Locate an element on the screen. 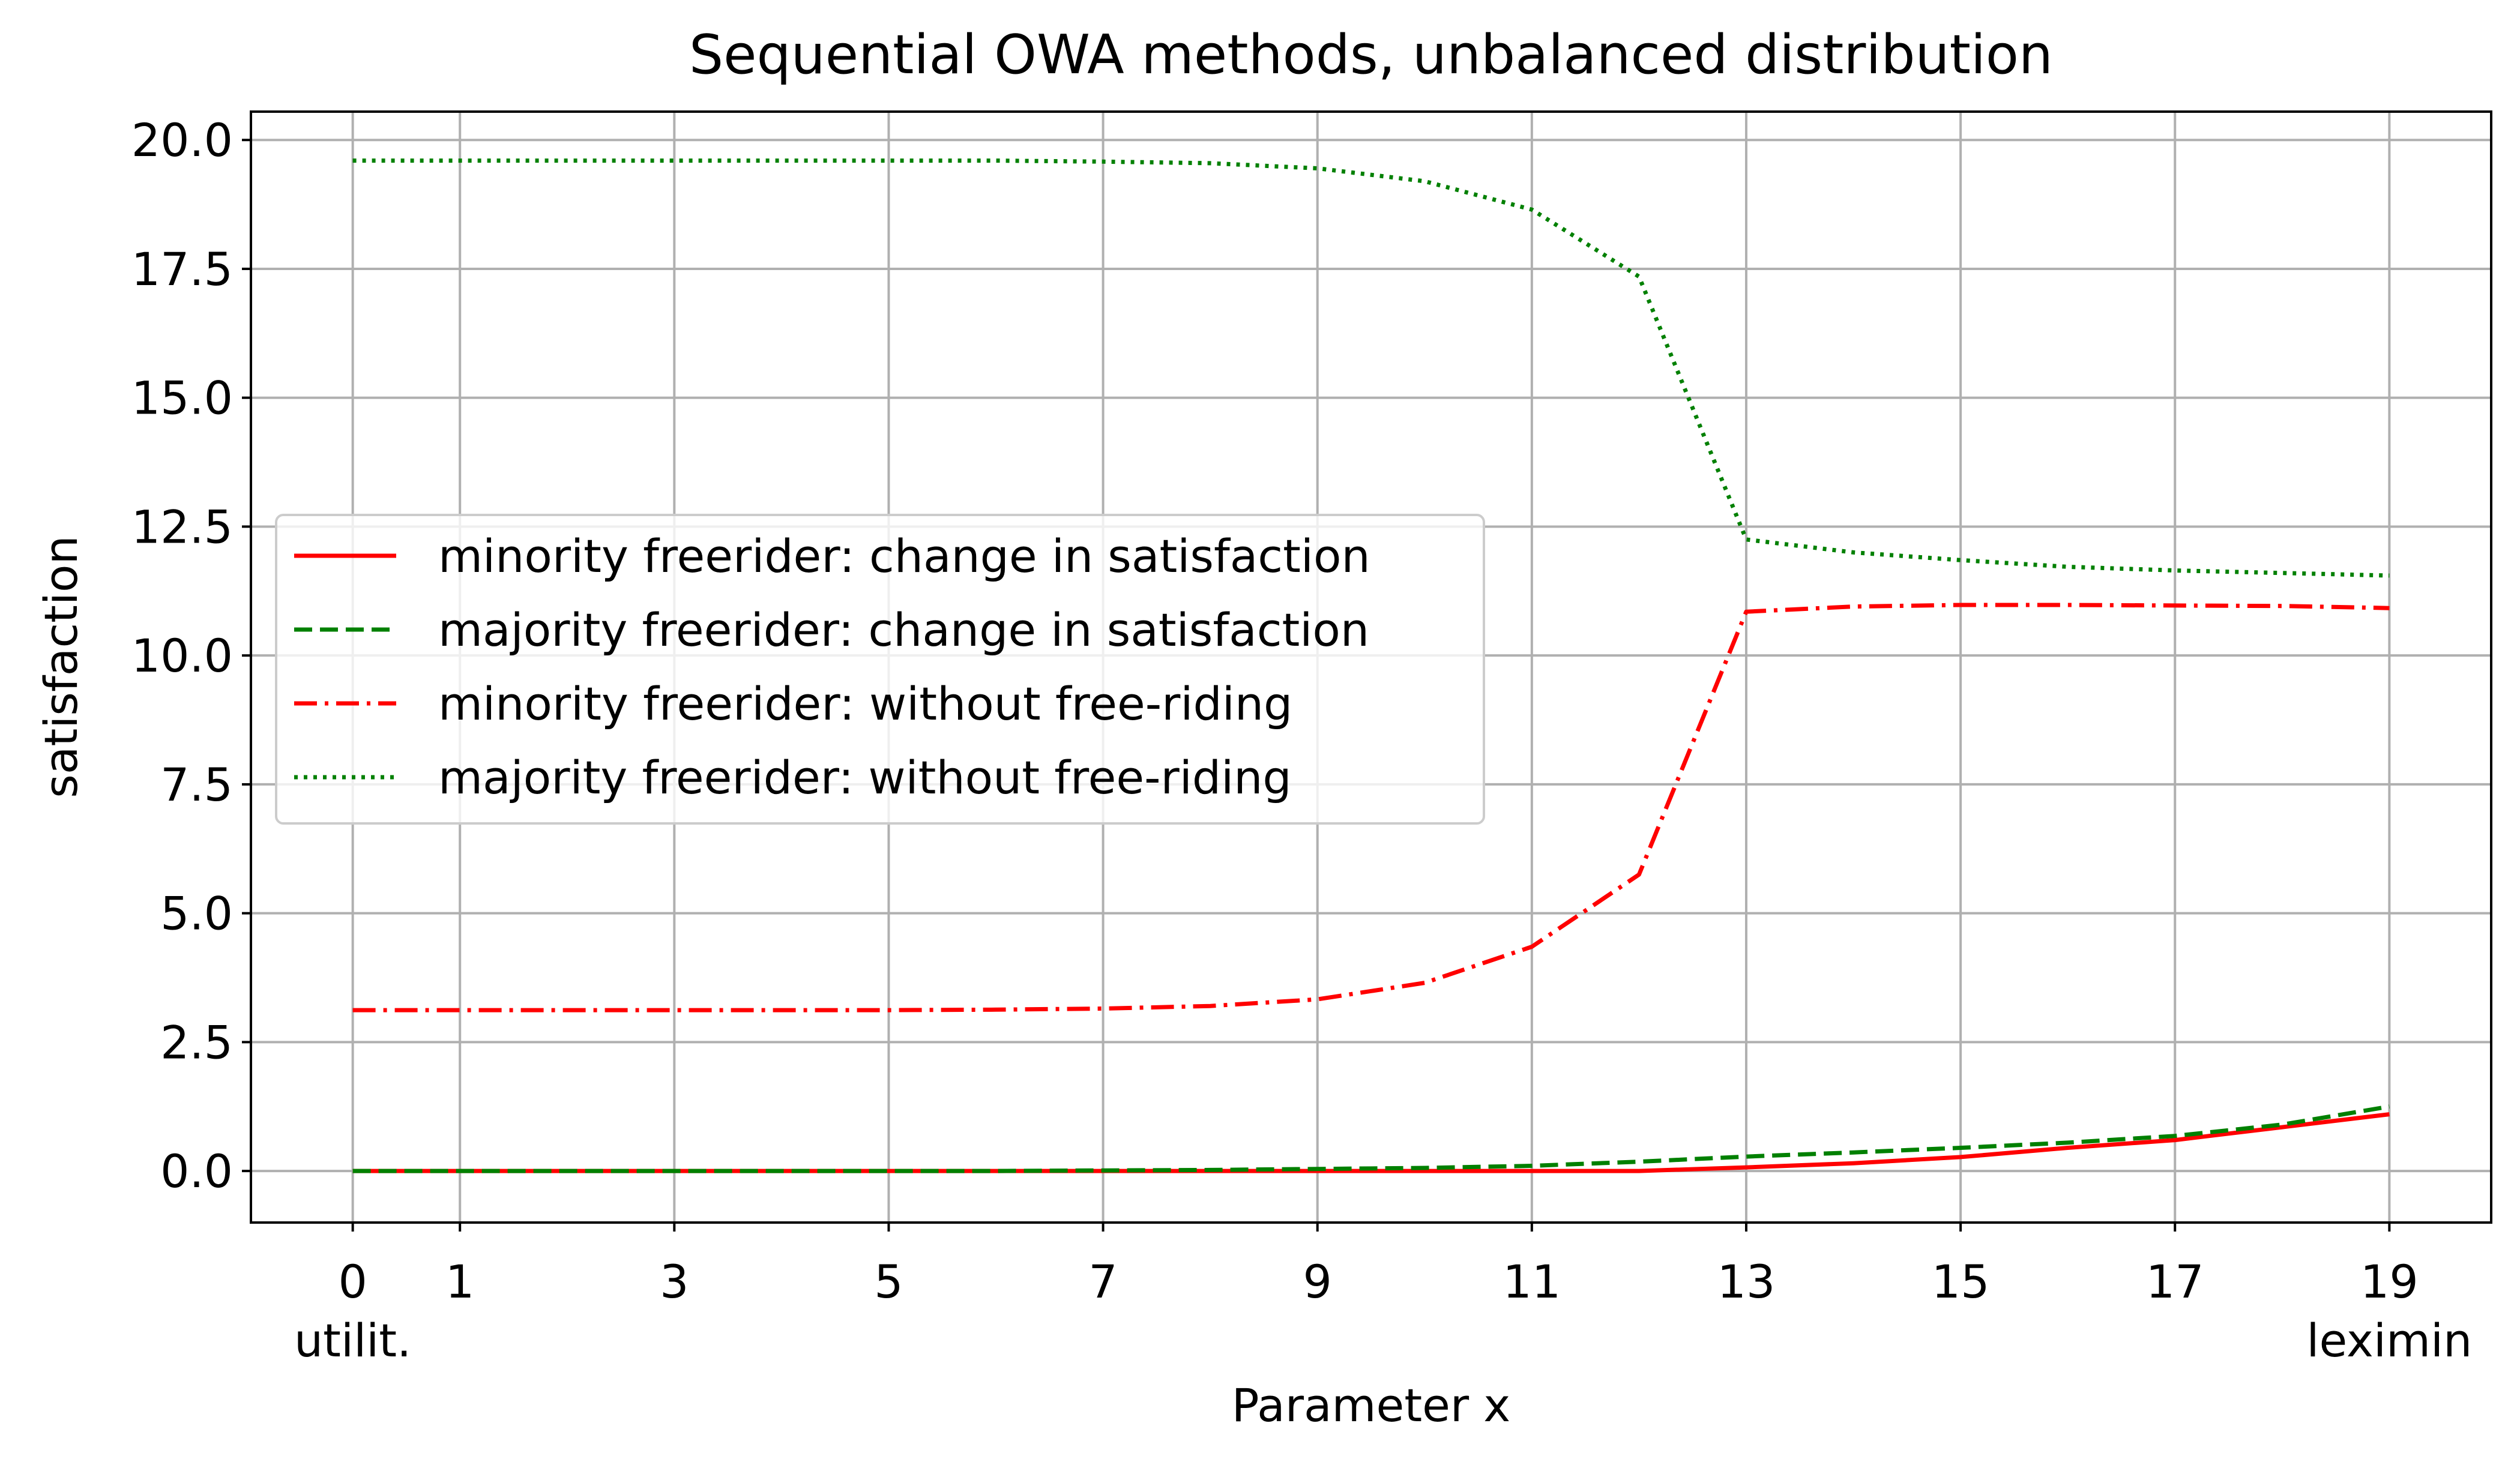 The height and width of the screenshot is (1465, 2520). y-tick-label: 10.0 is located at coordinates (182, 655).